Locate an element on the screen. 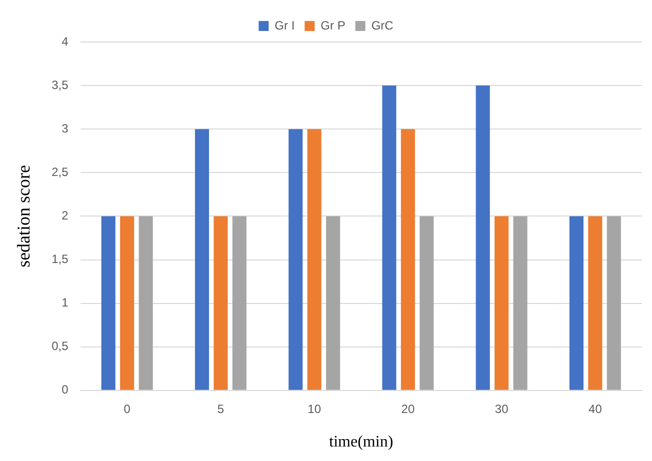  y-tick-label: 2 is located at coordinates (65, 215).